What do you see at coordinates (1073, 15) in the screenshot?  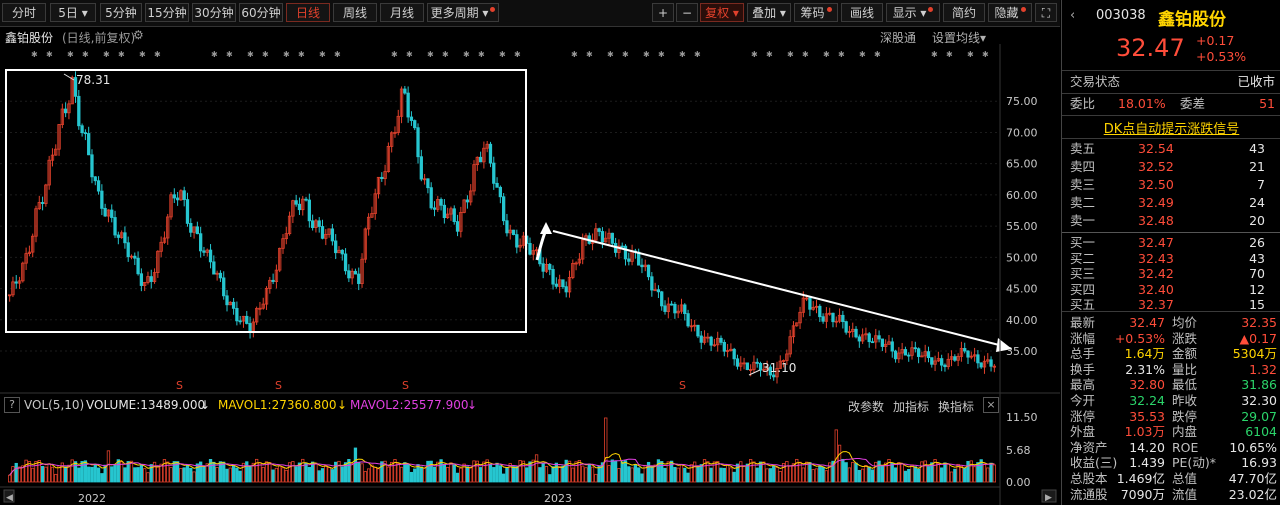 I see `back-chevron-icon: ‹` at bounding box center [1073, 15].